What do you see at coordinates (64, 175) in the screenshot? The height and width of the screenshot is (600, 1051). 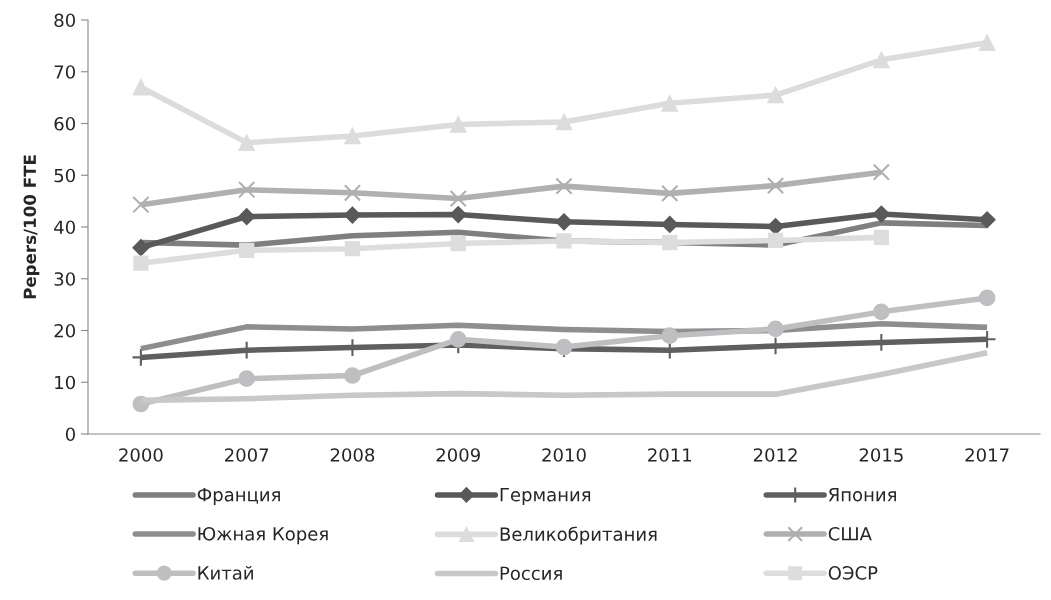 I see `y-tick-label: 50` at bounding box center [64, 175].